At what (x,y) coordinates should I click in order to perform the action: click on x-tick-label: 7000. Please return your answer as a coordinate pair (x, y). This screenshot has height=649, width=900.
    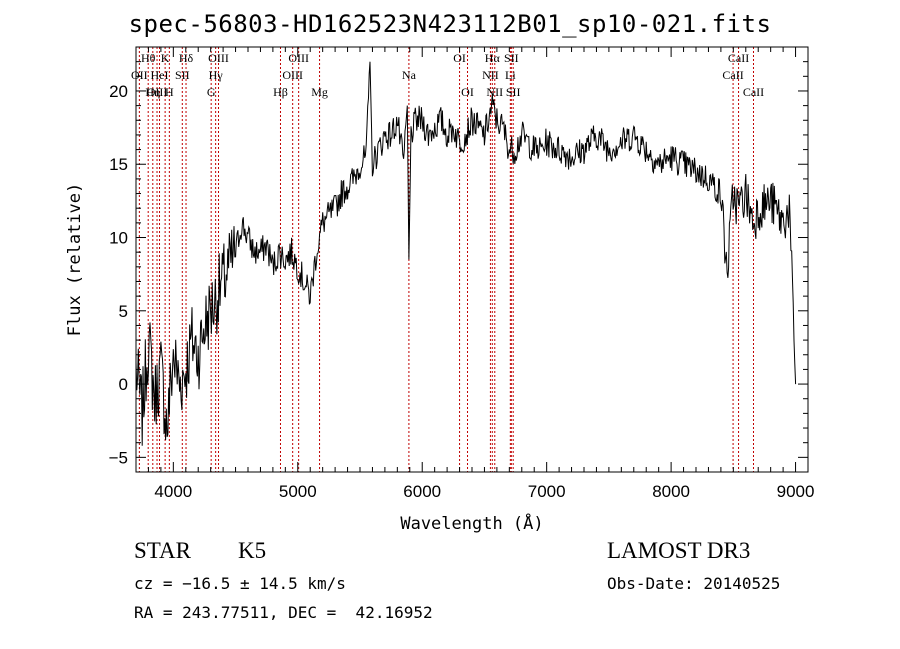
    Looking at the image, I should click on (547, 491).